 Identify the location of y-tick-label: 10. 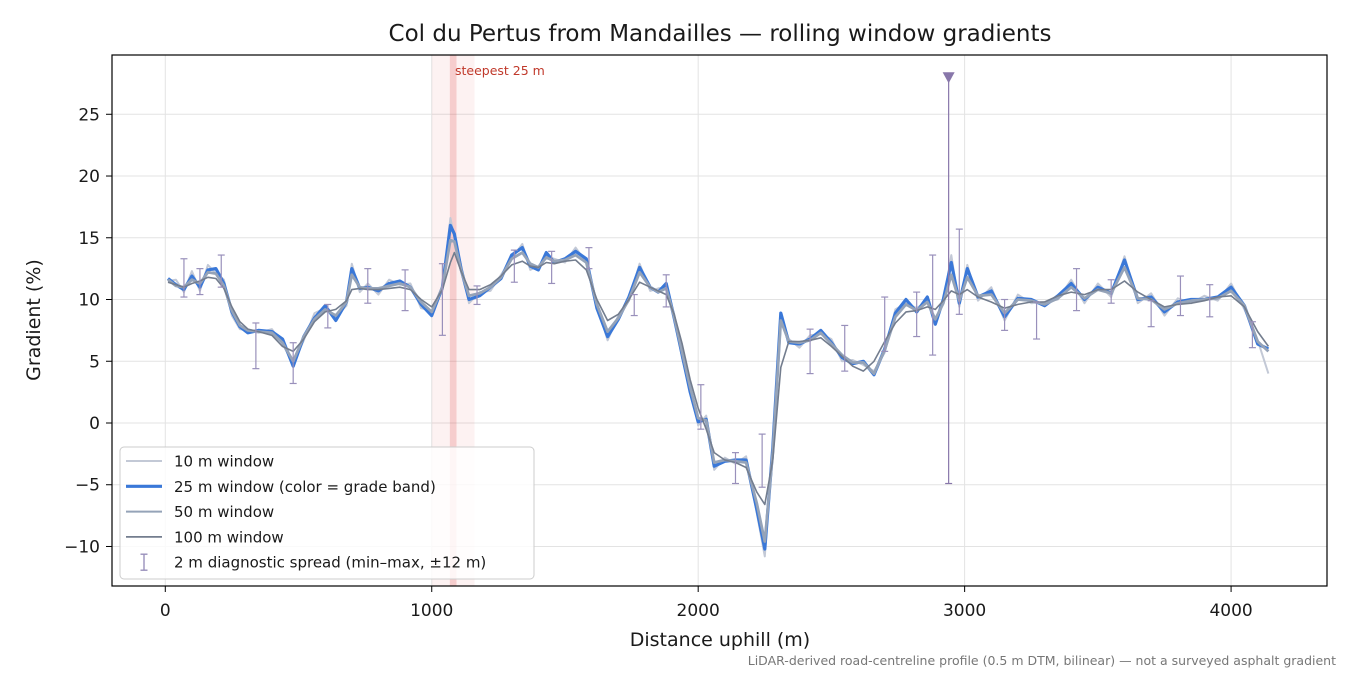
(89, 301).